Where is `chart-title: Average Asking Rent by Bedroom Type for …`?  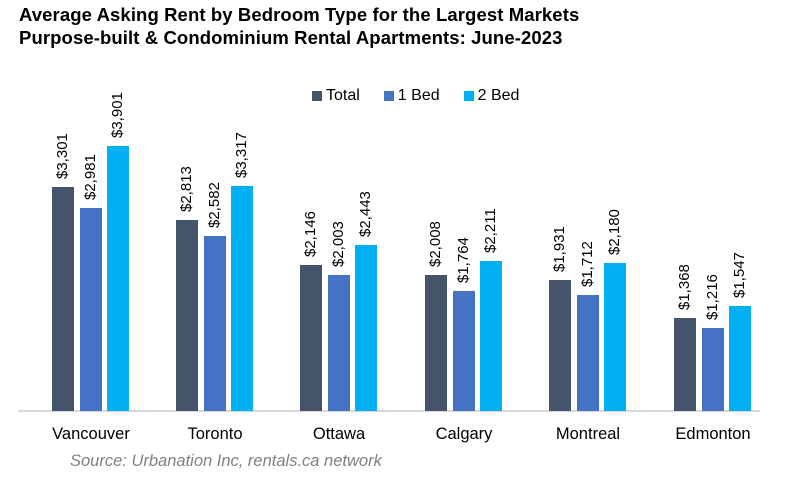 chart-title: Average Asking Rent by Bedroom Type for … is located at coordinates (299, 26).